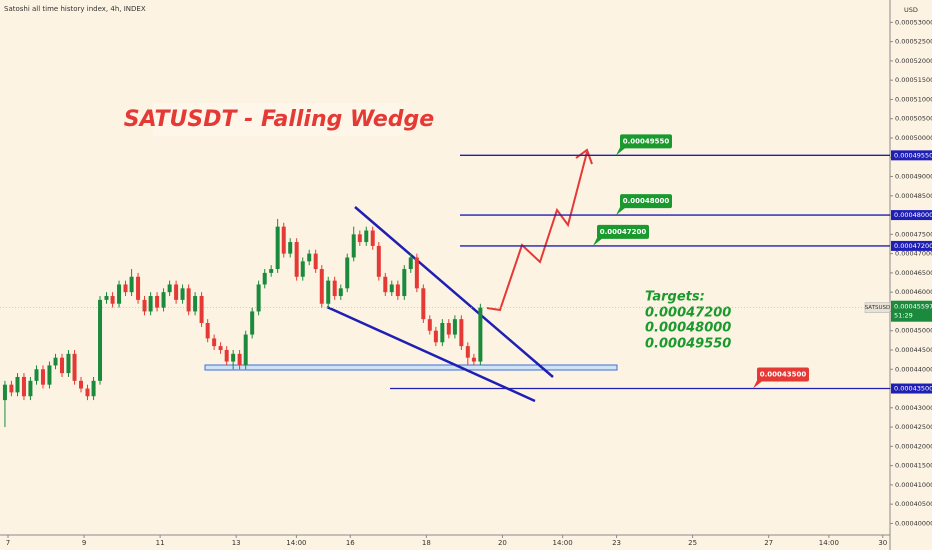 This screenshot has width=932, height=550. Describe the element at coordinates (675, 297) in the screenshot. I see `targets-title: Targets:` at that location.